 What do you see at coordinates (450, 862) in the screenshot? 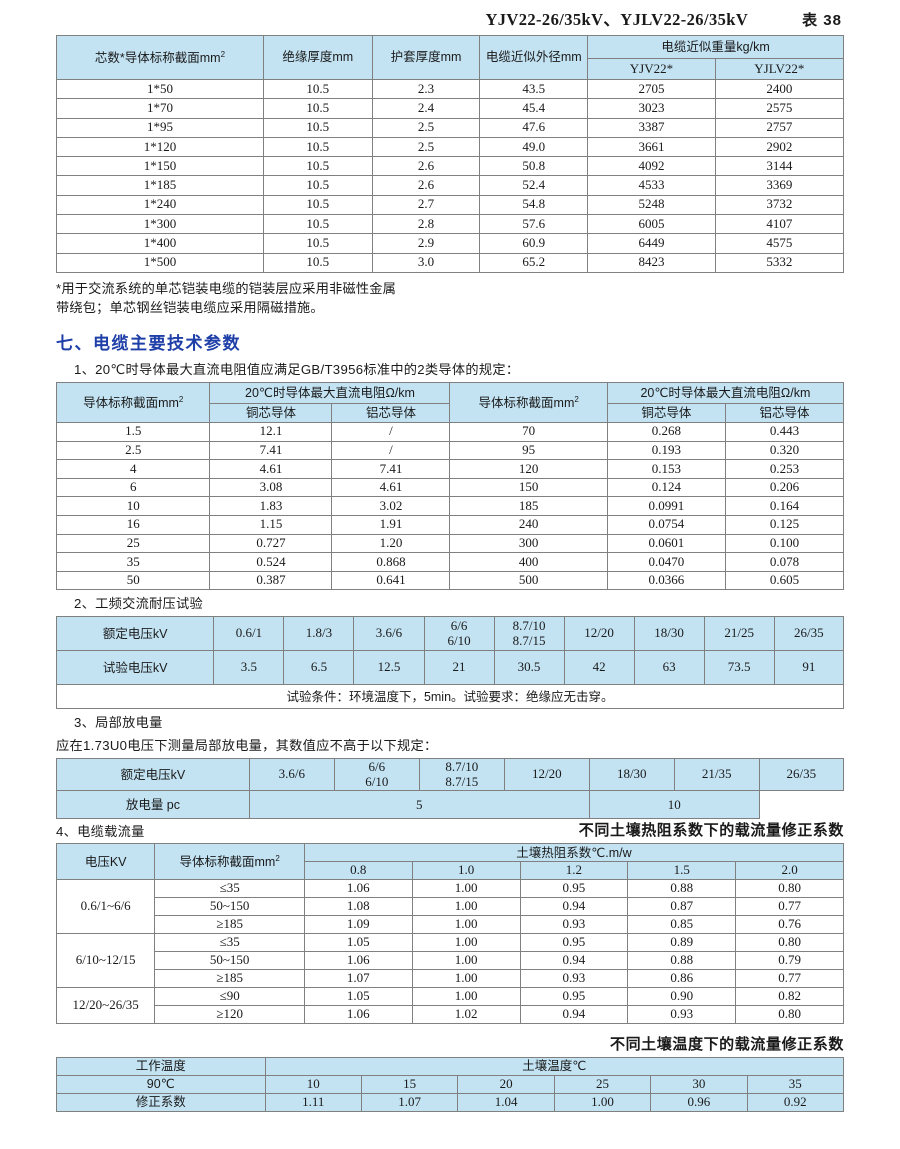
I see `capacity-header-row-1: 电压KV 导体标称截面mm2 土壤热阻系数℃.m/w` at bounding box center [450, 862].